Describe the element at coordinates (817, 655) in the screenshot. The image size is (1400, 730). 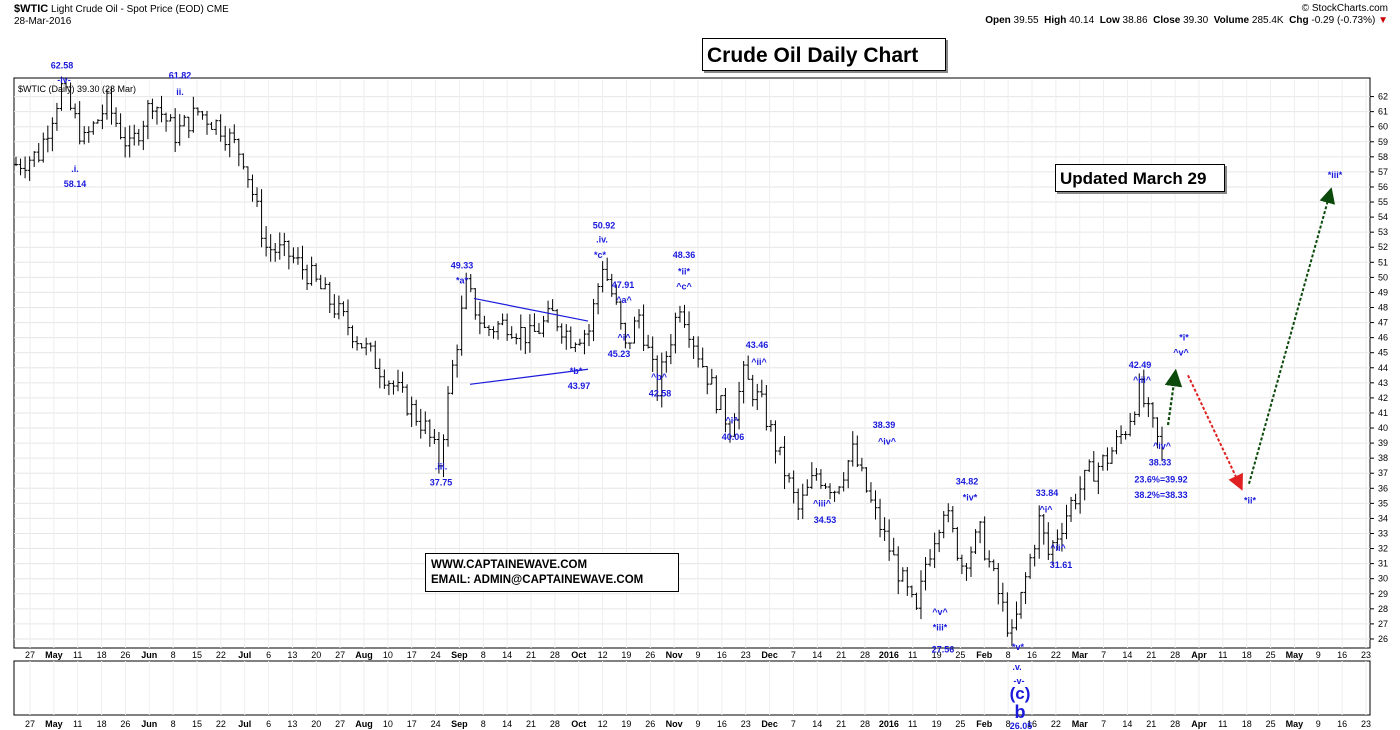
I see `x-tick-label: 14` at that location.